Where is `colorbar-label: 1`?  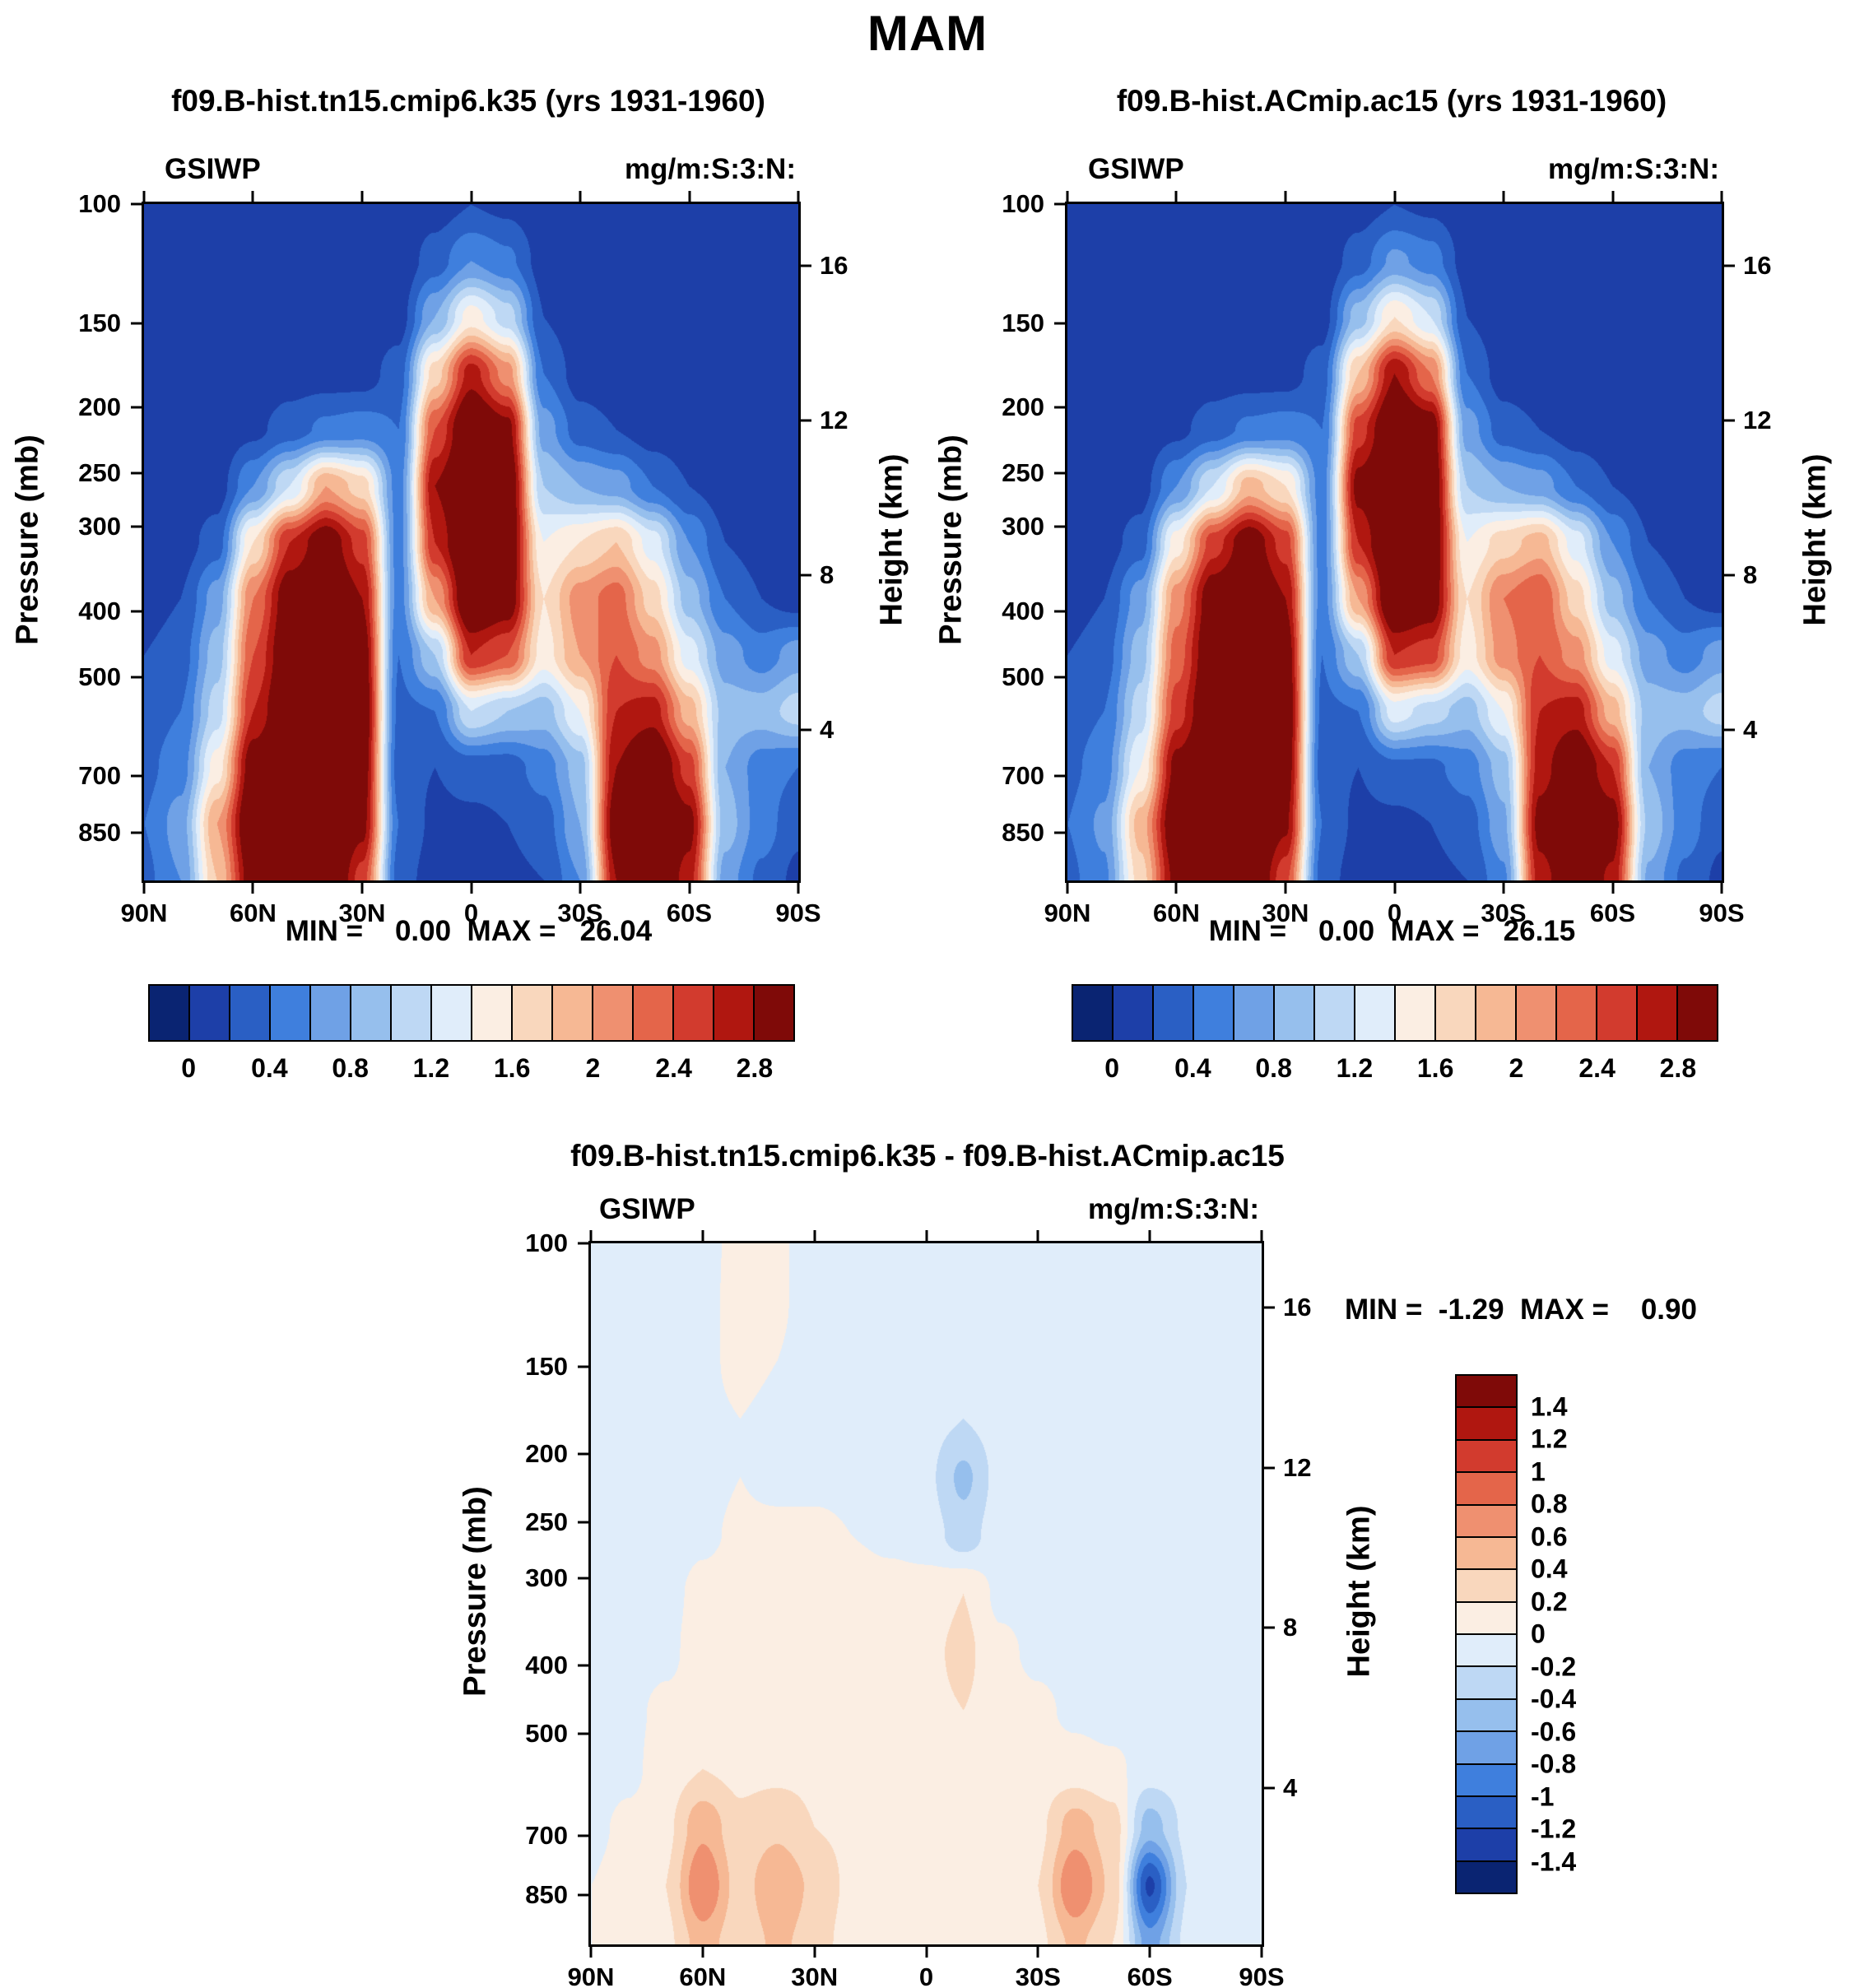 colorbar-label: 1 is located at coordinates (1538, 1471).